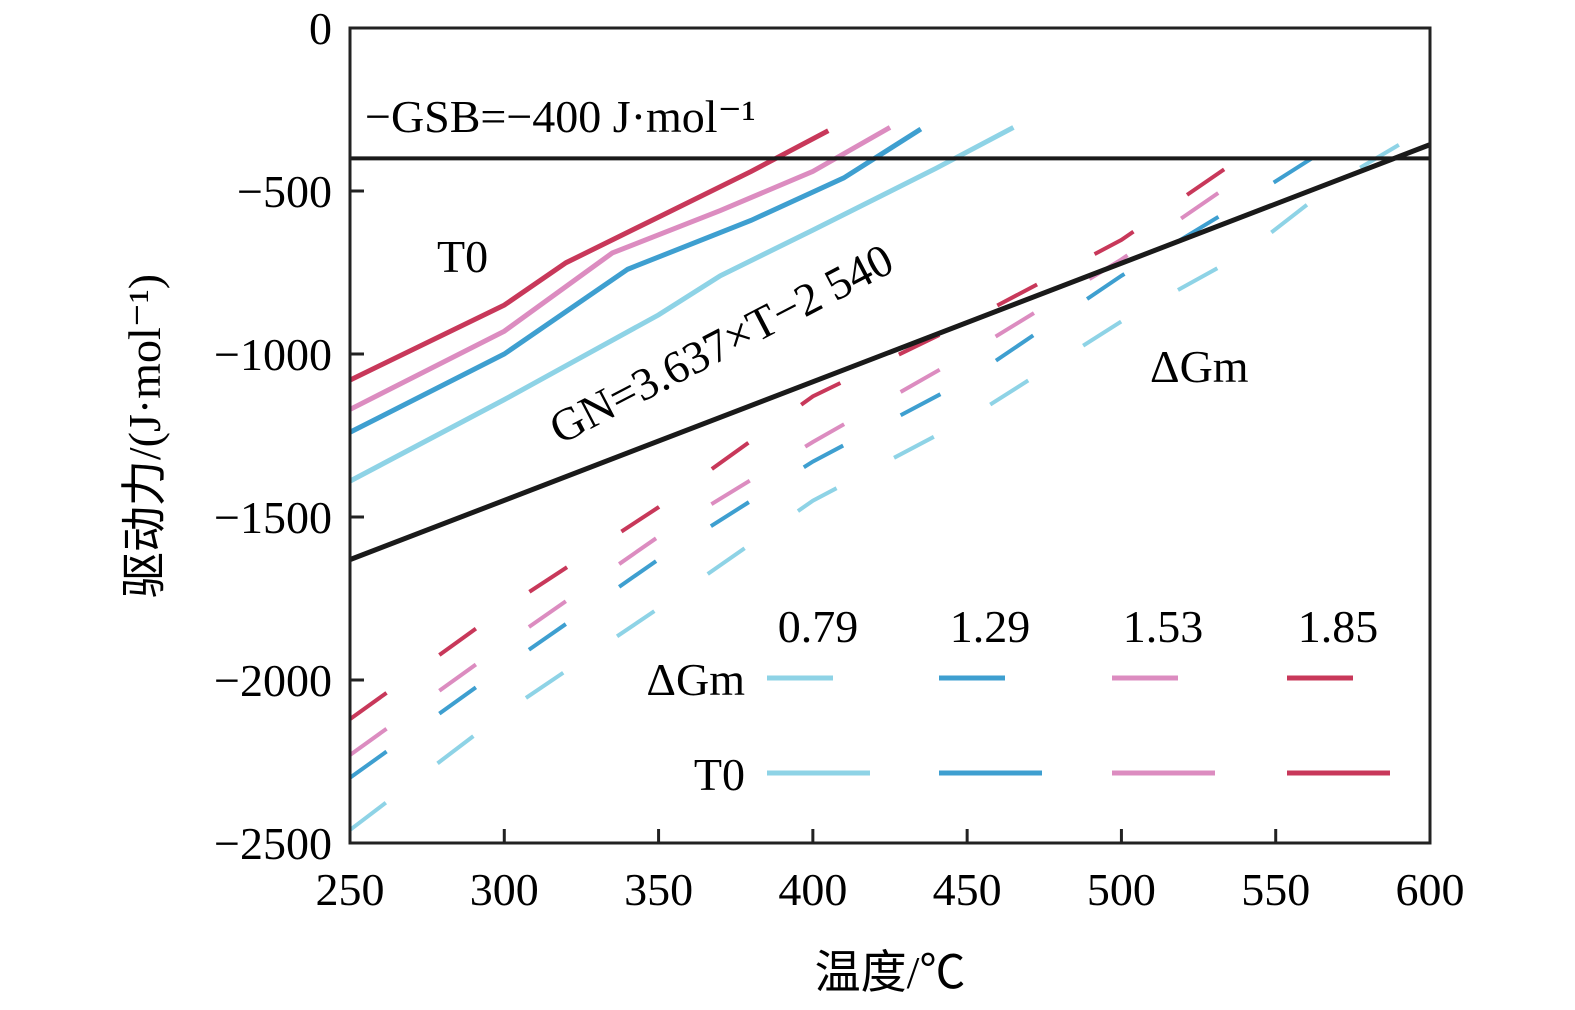 Image resolution: width=1575 pixels, height=1010 pixels. Describe the element at coordinates (658, 889) in the screenshot. I see `x-tick-label: 350` at that location.